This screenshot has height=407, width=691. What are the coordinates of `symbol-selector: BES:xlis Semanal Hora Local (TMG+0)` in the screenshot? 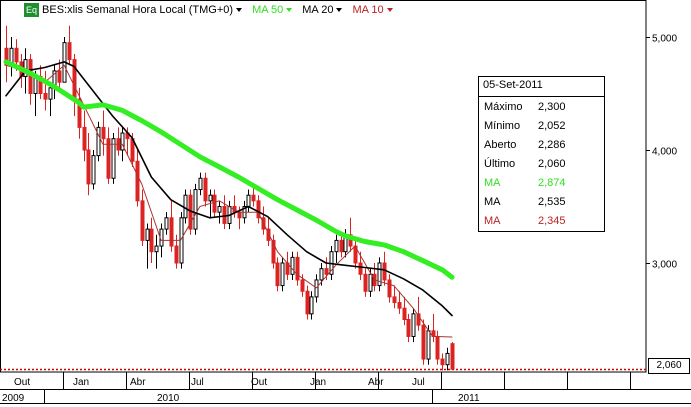 It's located at (142, 10).